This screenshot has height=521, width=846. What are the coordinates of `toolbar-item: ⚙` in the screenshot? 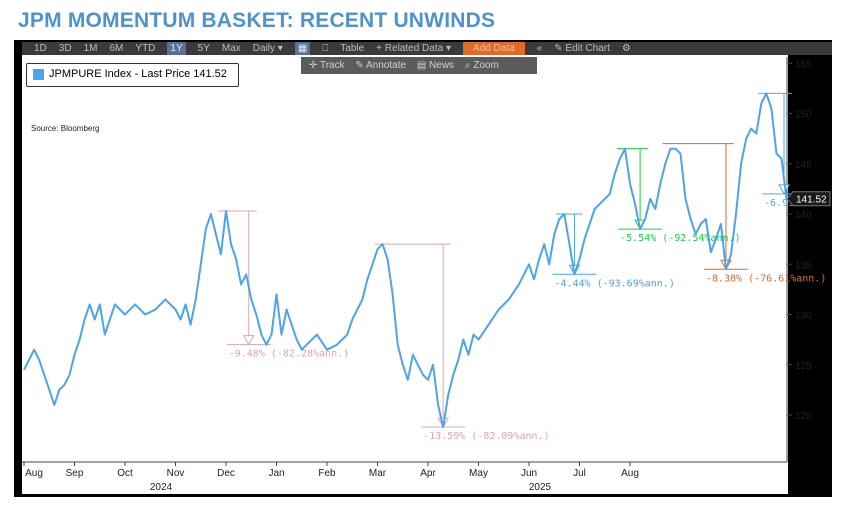 It's located at (626, 48).